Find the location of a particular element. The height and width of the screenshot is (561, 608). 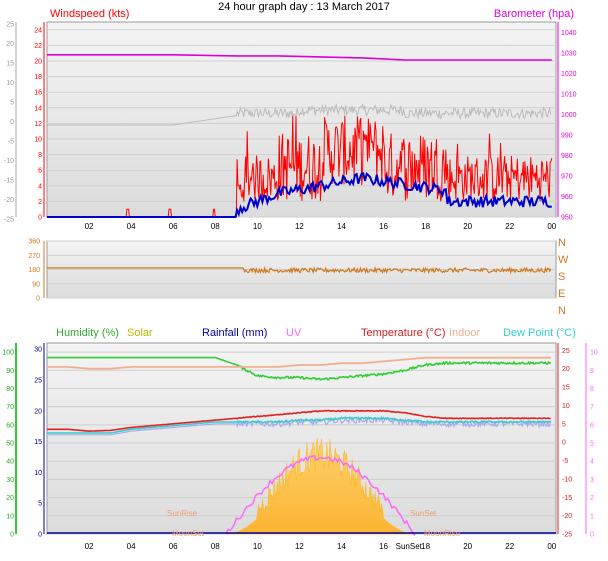

wind-gray-tick: 0 is located at coordinates (12, 122).